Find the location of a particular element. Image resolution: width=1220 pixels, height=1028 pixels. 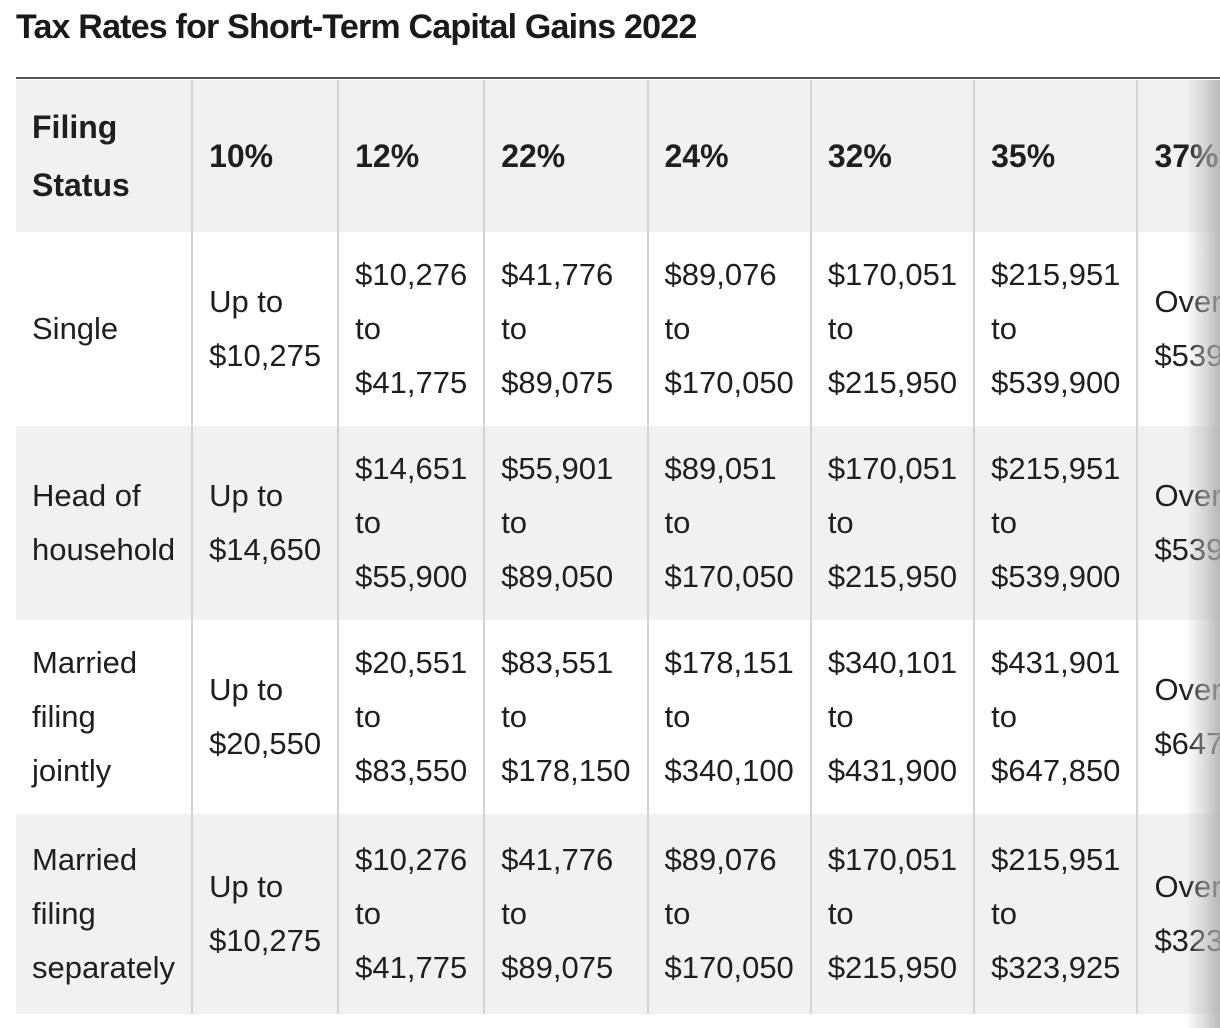

bracket-cell: $14,651 to $55,900 is located at coordinates (411, 523).